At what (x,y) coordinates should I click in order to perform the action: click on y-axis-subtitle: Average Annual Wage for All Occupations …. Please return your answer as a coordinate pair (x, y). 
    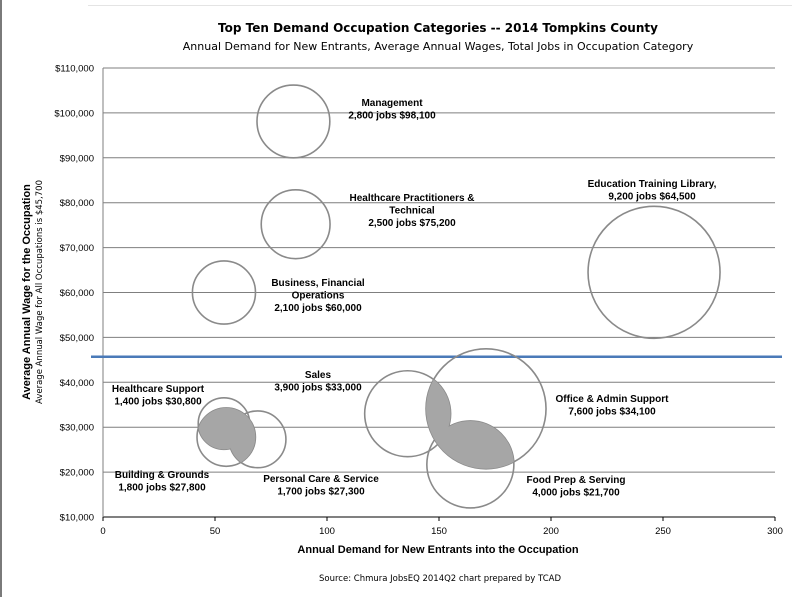
    Looking at the image, I should click on (40, 292).